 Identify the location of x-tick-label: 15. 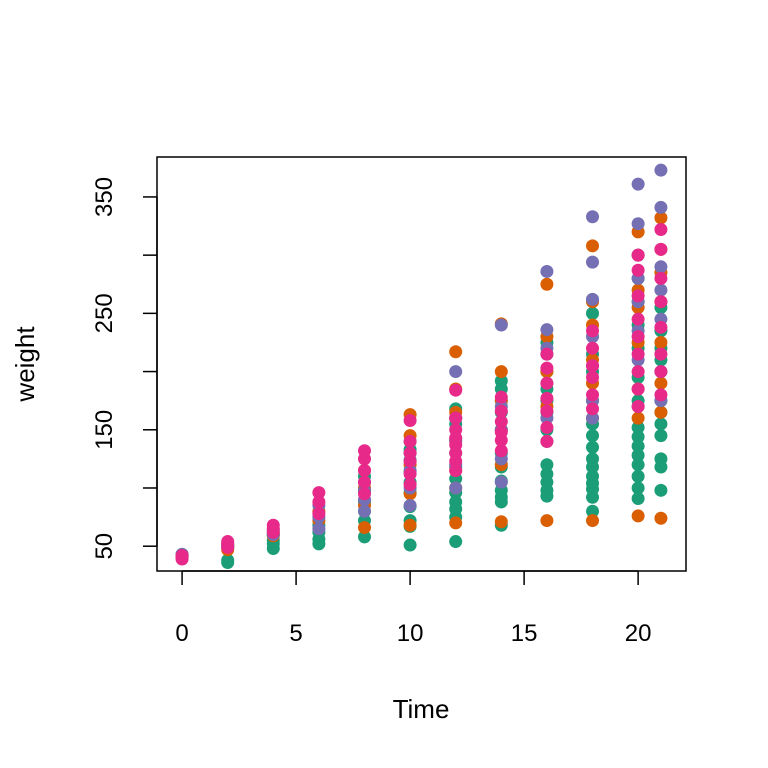
(524, 633).